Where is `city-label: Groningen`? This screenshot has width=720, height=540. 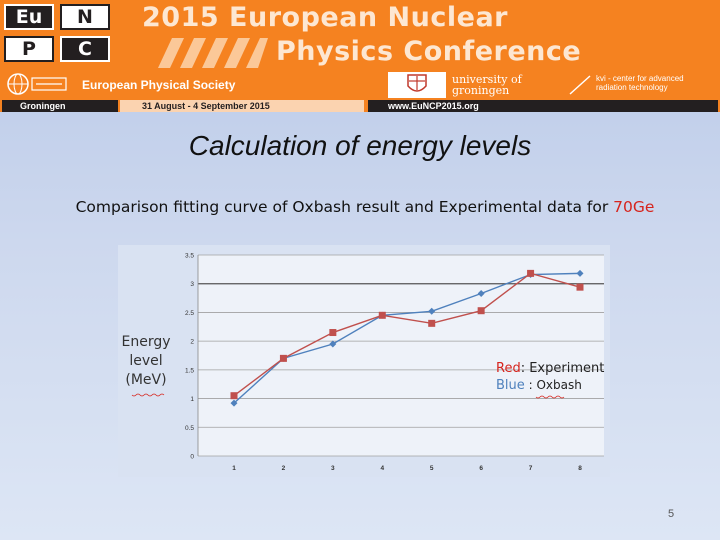 city-label: Groningen is located at coordinates (60, 106).